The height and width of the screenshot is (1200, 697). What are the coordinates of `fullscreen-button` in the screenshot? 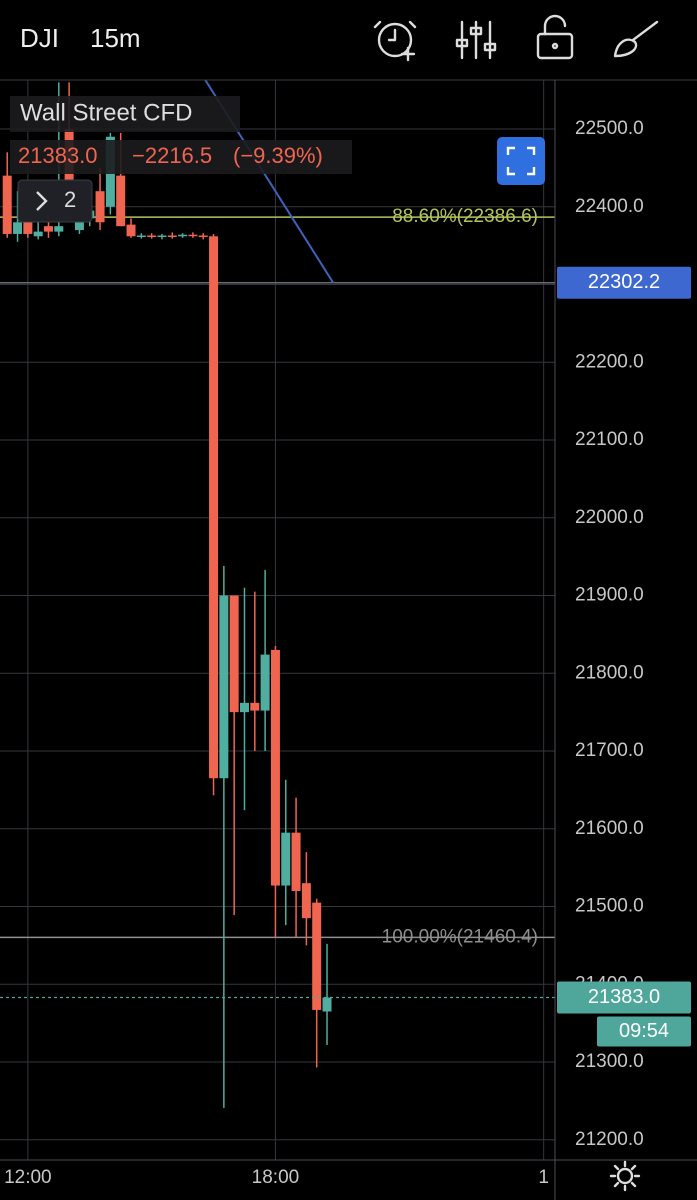 It's located at (521, 161).